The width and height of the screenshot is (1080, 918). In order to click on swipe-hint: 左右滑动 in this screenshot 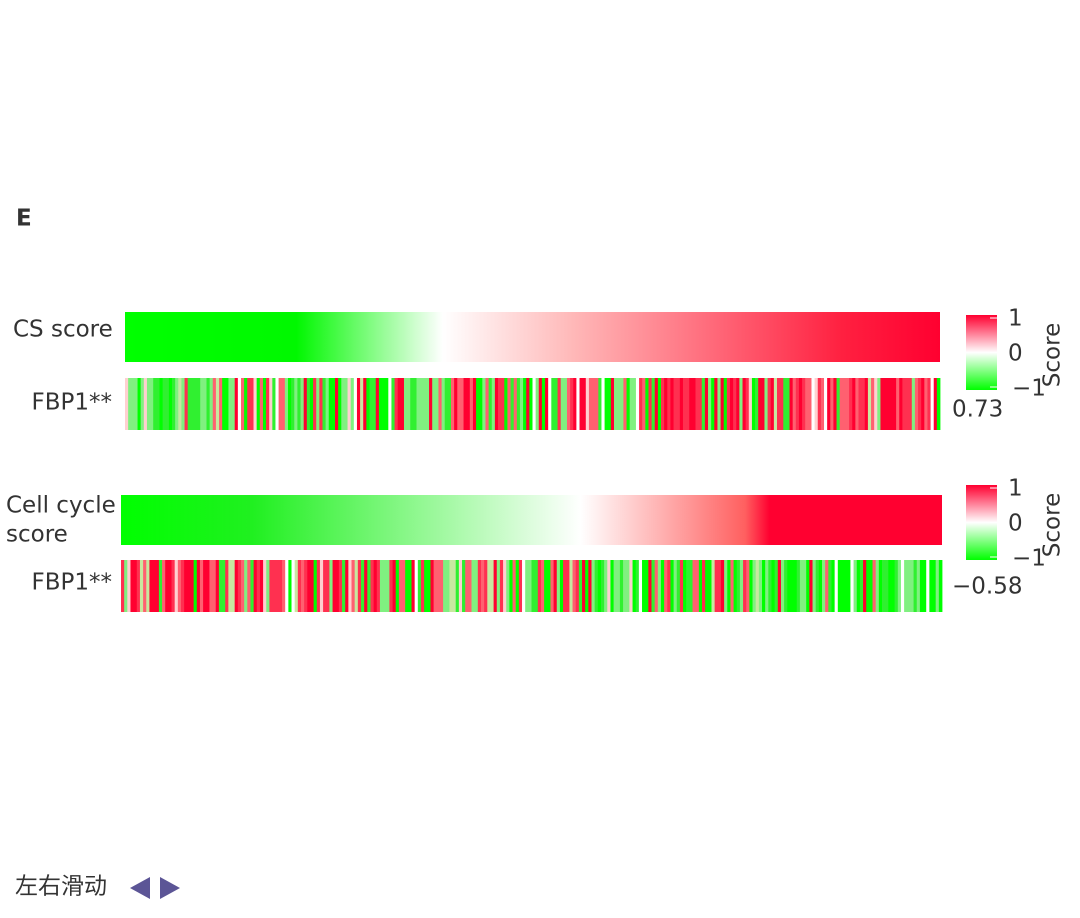, I will do `click(61, 887)`.